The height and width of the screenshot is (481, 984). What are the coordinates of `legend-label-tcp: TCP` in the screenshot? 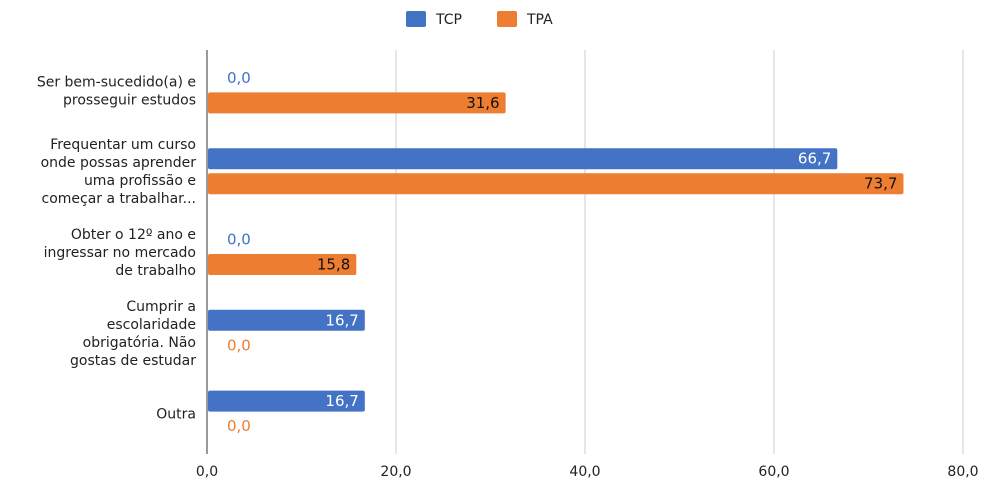 It's located at (448, 20).